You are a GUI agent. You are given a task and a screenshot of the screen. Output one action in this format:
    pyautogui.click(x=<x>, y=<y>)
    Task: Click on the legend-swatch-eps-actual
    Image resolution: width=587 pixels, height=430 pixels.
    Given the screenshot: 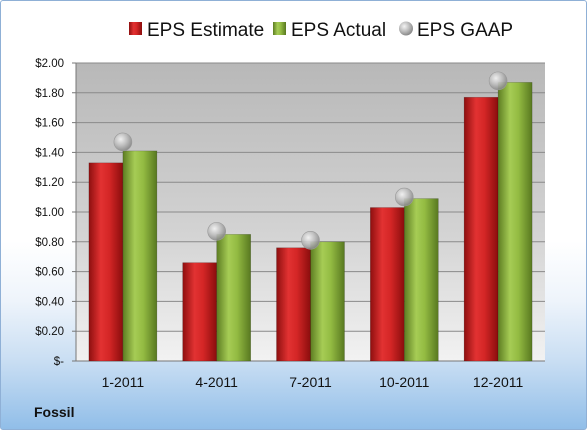 What is the action you would take?
    pyautogui.click(x=279, y=28)
    